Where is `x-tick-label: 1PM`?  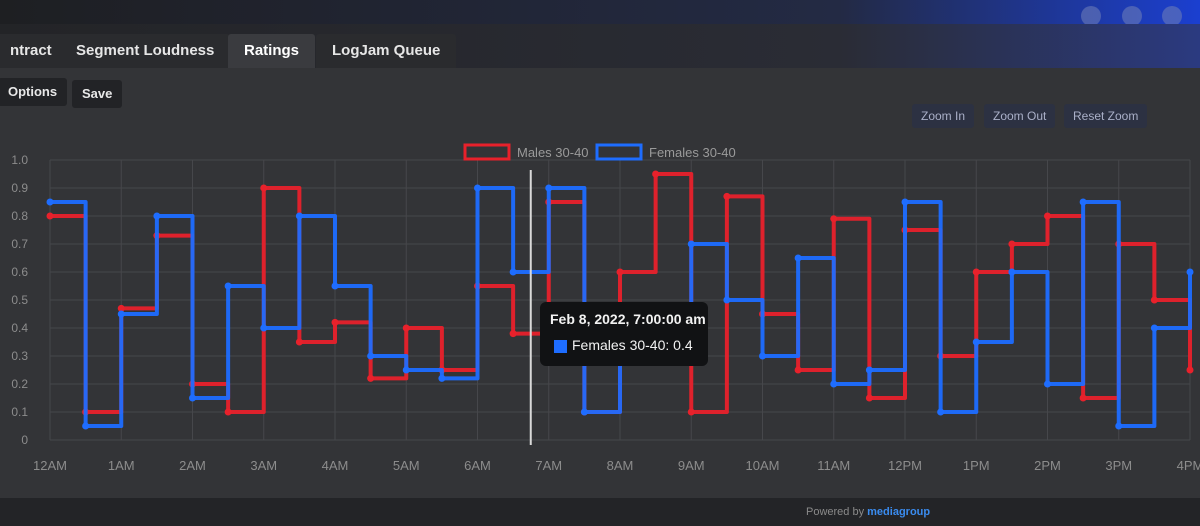
x-tick-label: 1PM is located at coordinates (976, 465).